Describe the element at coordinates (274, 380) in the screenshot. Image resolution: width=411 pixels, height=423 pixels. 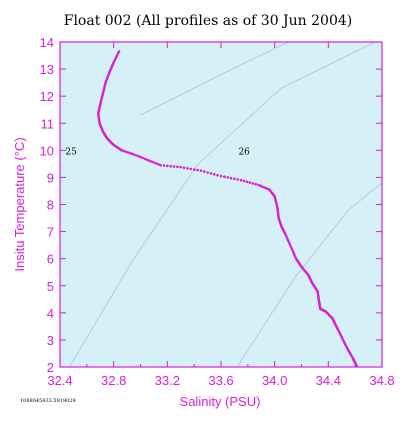
I see `x-tick-label: 34.0` at that location.